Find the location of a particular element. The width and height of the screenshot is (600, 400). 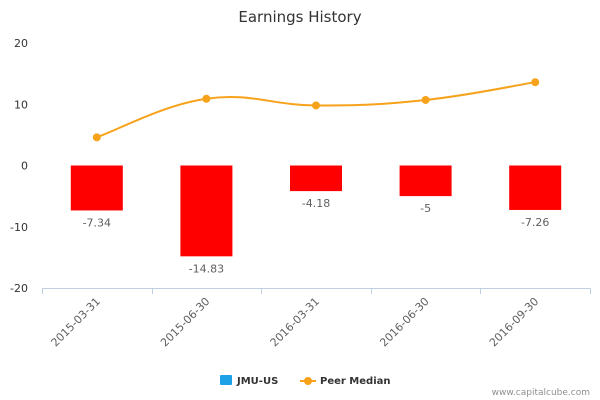

x-axis-ticks is located at coordinates (316, 291).